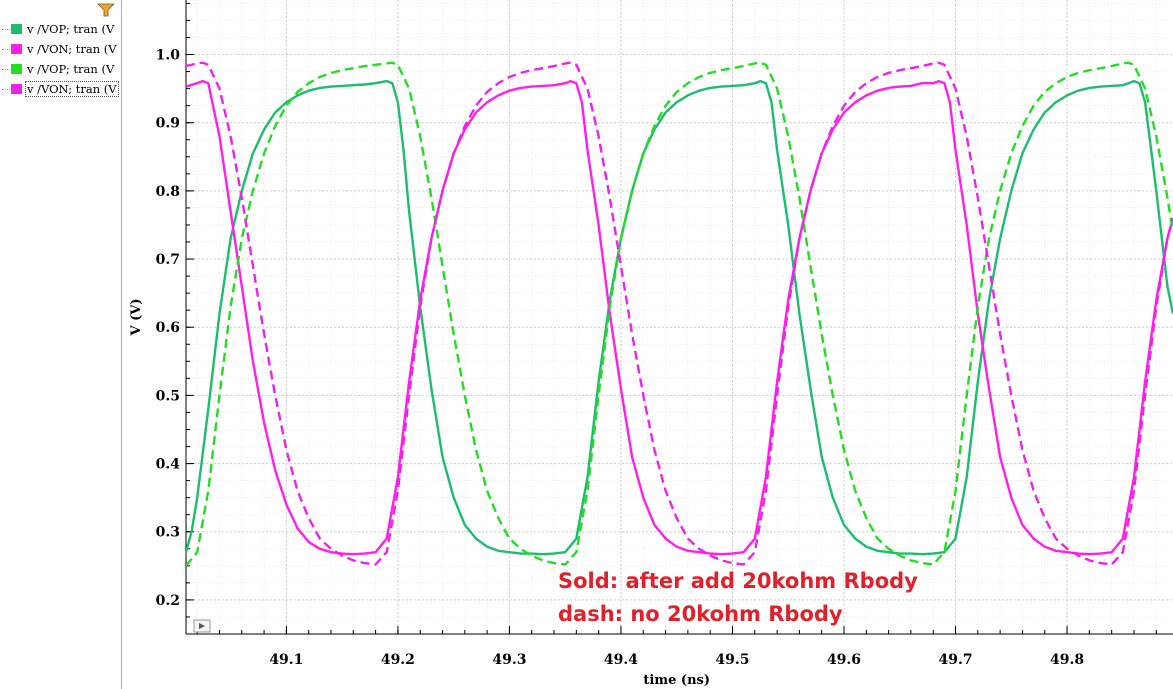  I want to click on x-tick-label: 49.2, so click(398, 660).